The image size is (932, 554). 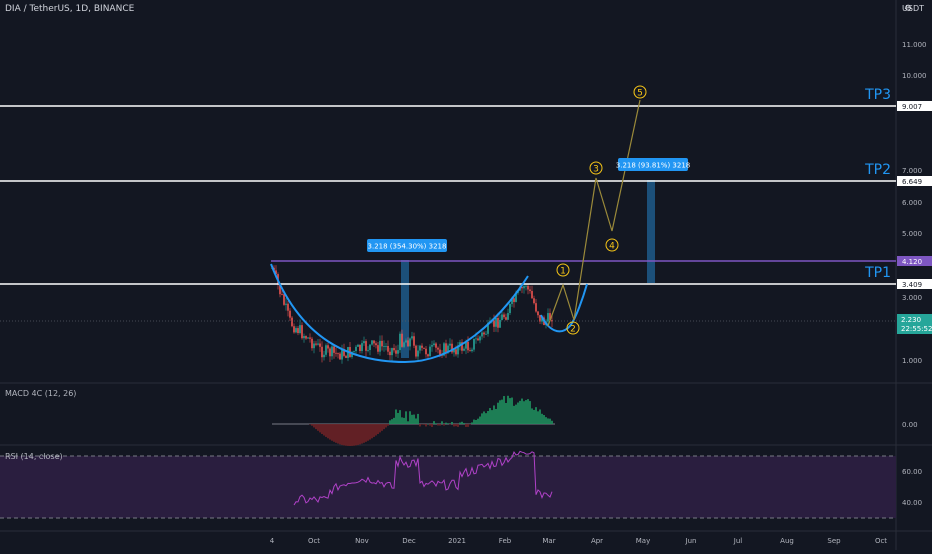 I want to click on wave-label: 5, so click(x=640, y=92).